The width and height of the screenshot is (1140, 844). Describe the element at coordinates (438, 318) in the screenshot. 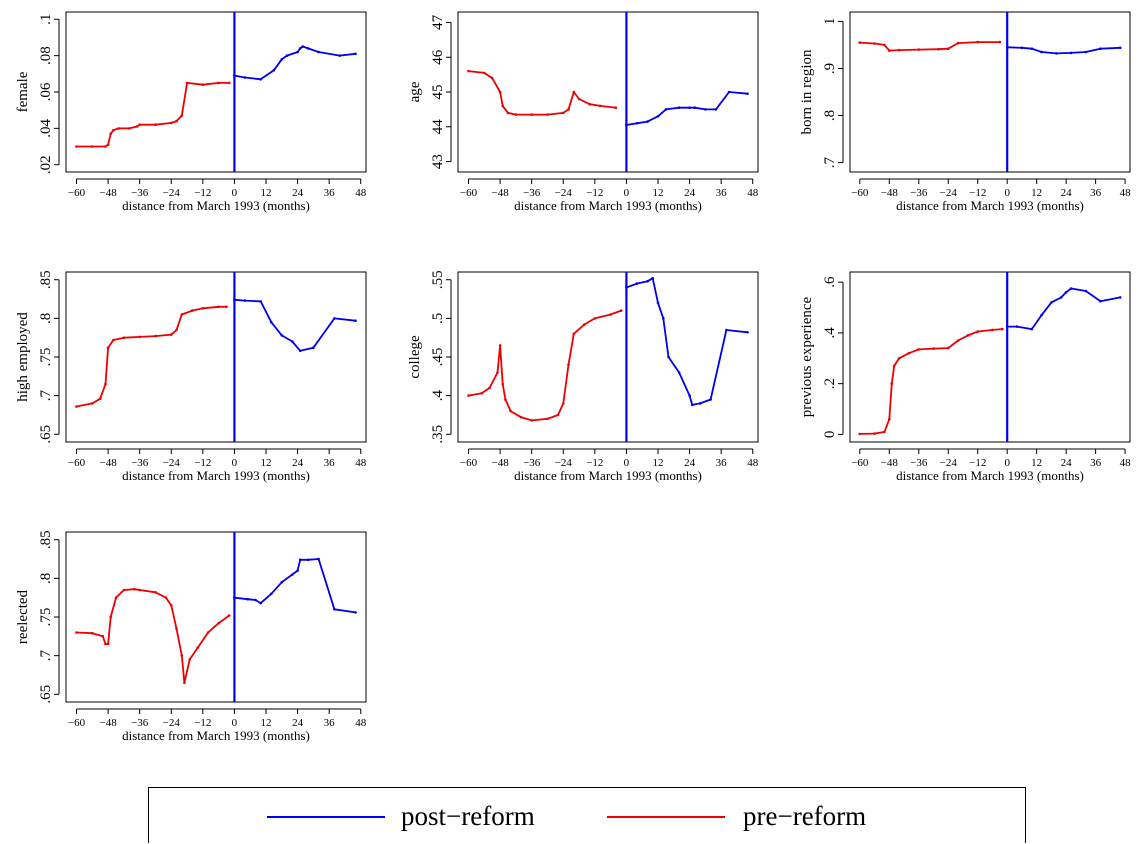

I see `y-tick-label: .5` at that location.